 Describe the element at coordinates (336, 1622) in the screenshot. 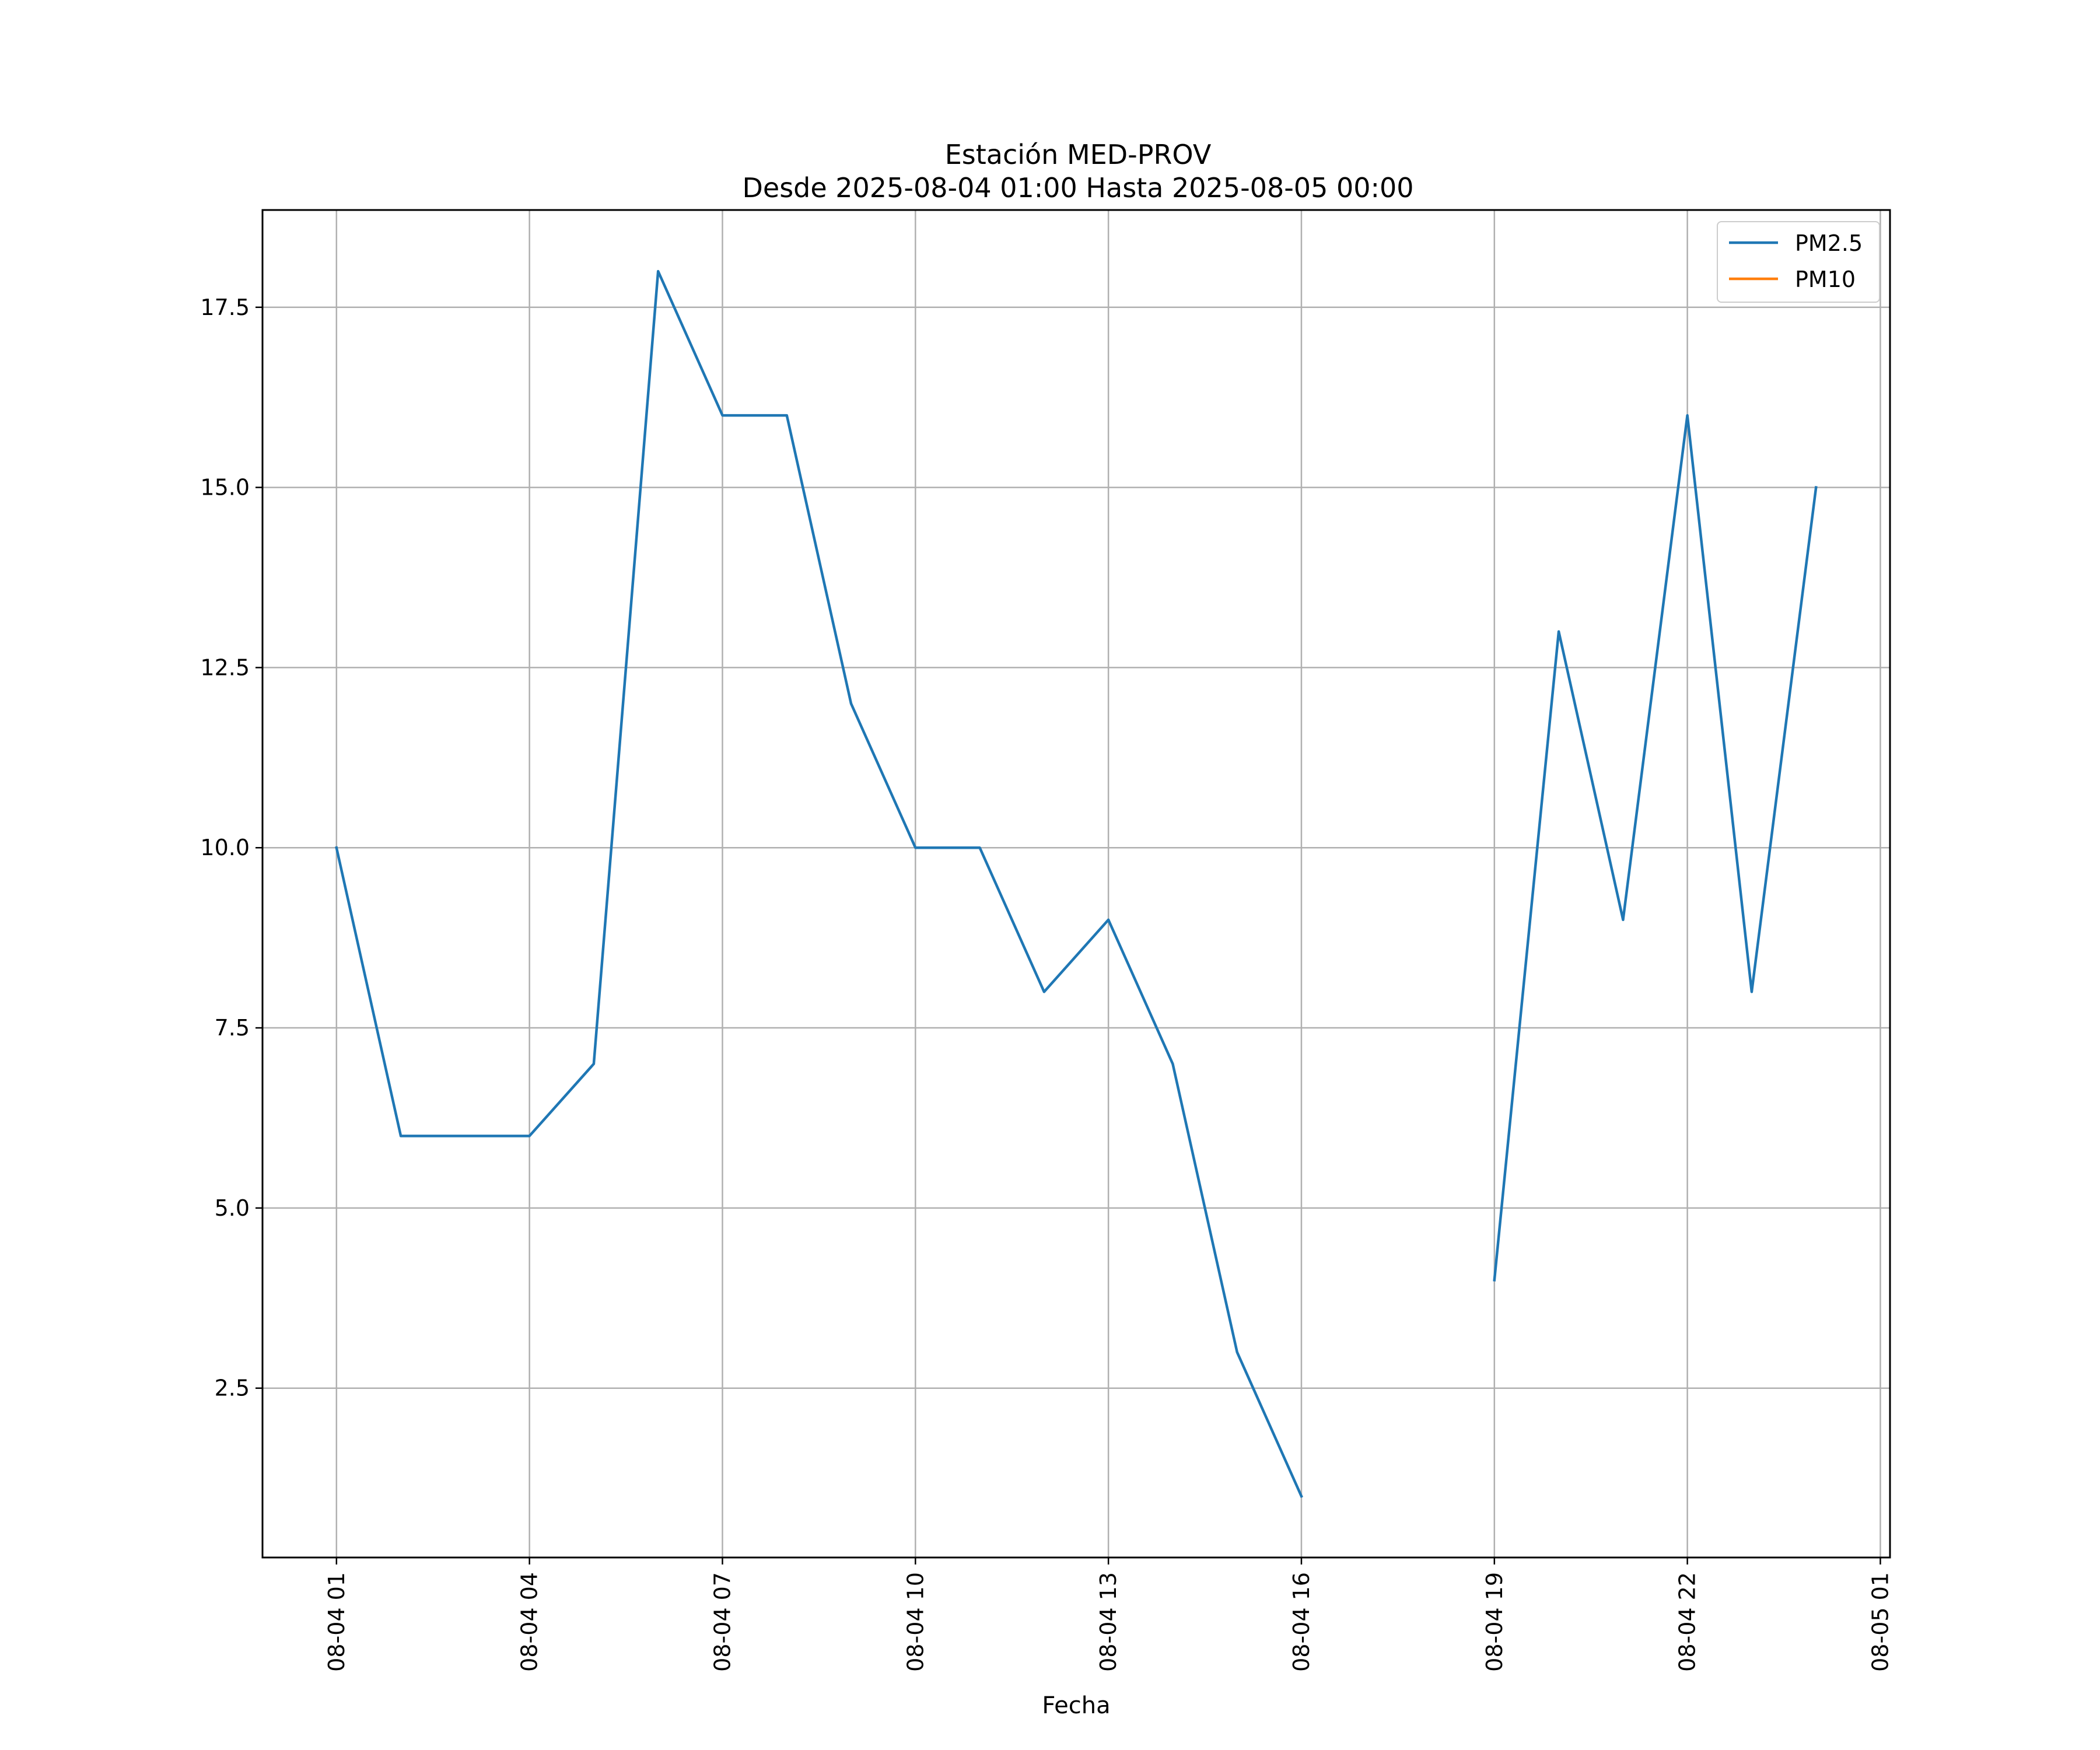

I see `x-tick-label: 08-04 01` at that location.